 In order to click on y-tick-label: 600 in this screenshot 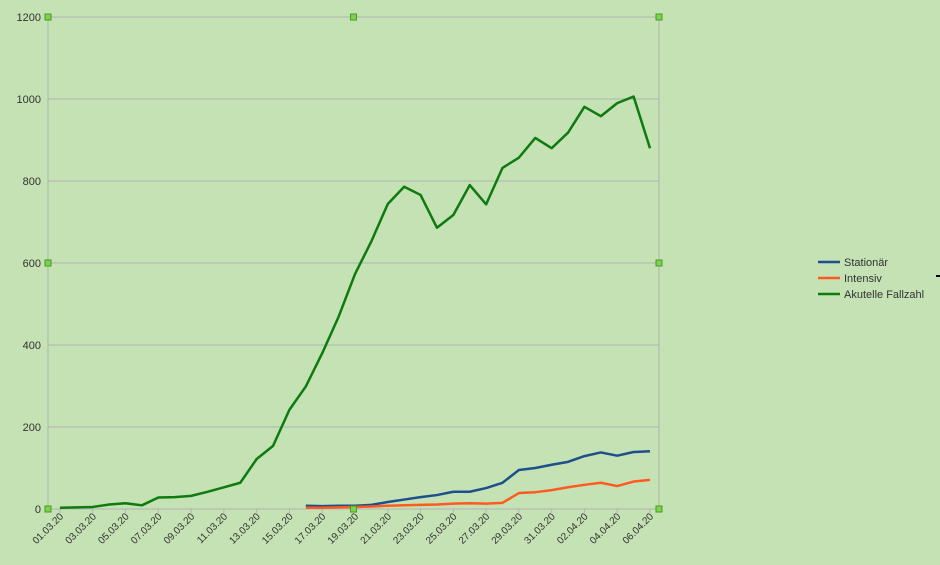, I will do `click(32, 264)`.